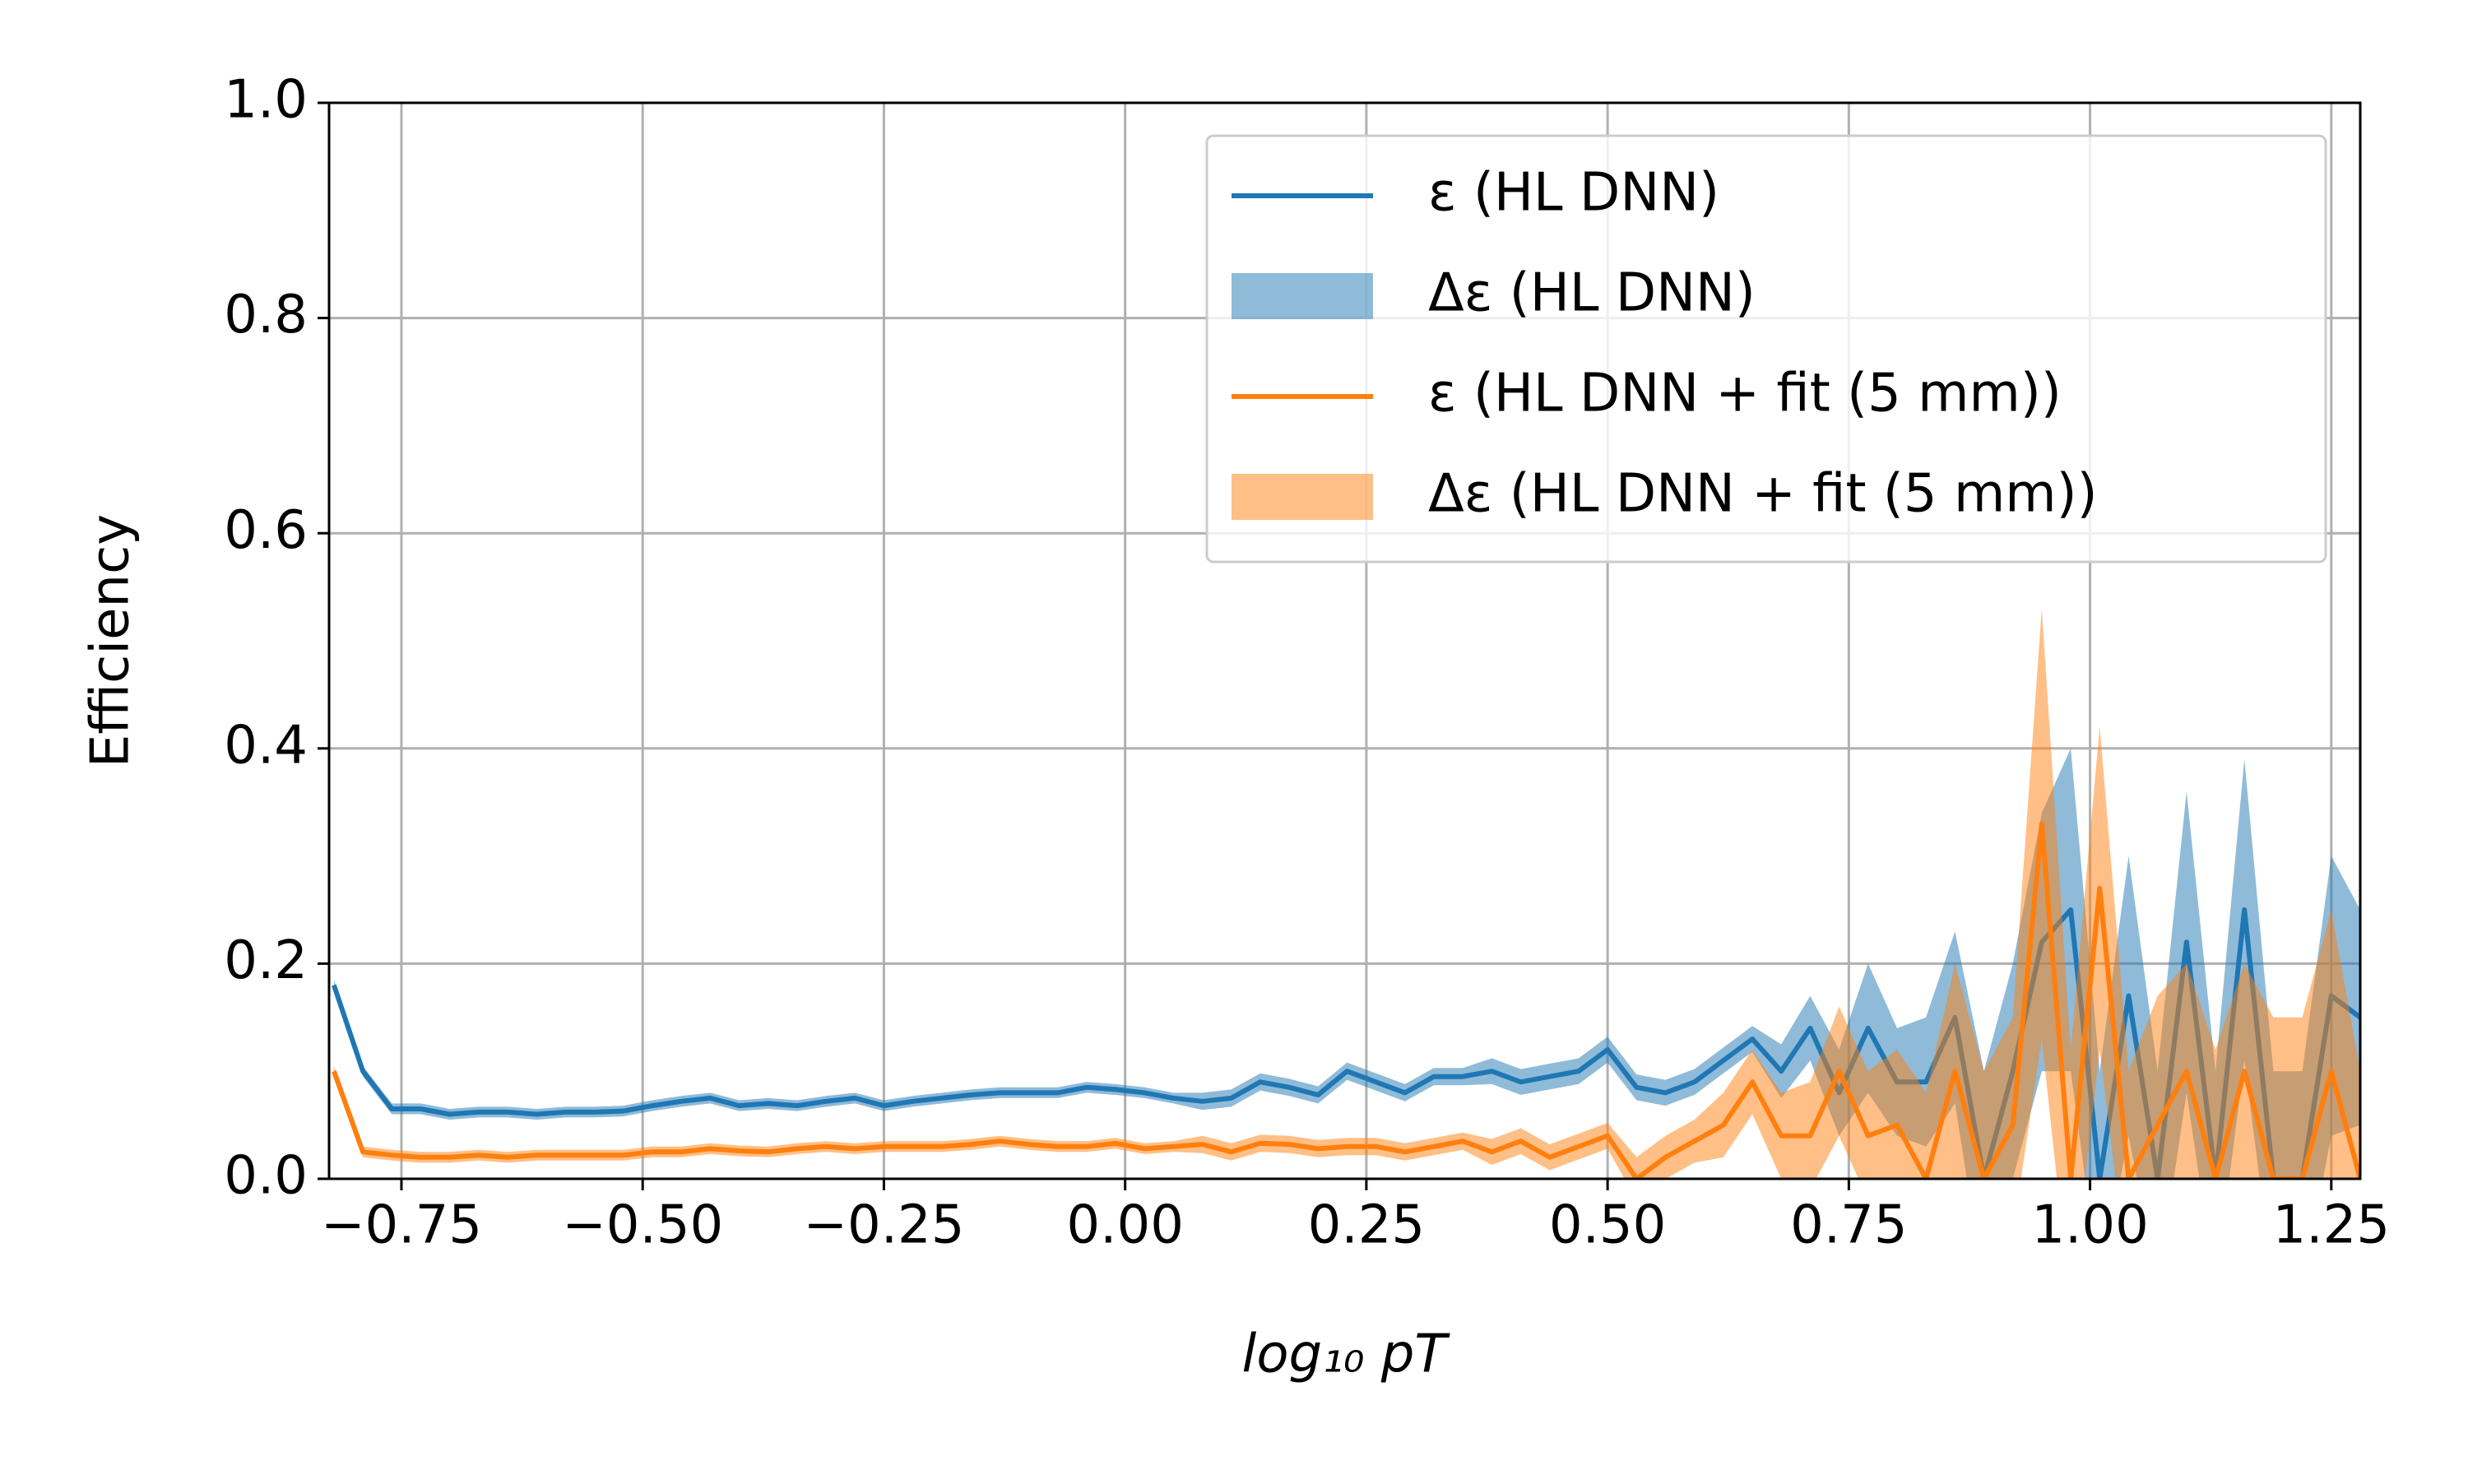 The image size is (2468, 1484). Describe the element at coordinates (1125, 1225) in the screenshot. I see `x-tick-label: 0.00` at that location.